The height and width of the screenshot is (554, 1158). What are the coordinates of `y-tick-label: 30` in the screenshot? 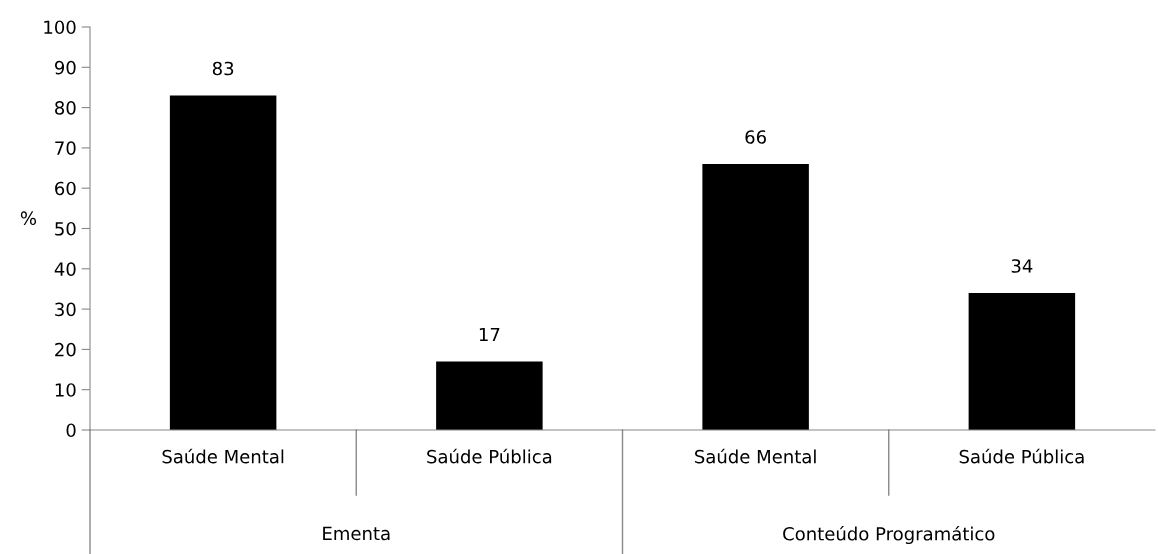 It's located at (65, 309).